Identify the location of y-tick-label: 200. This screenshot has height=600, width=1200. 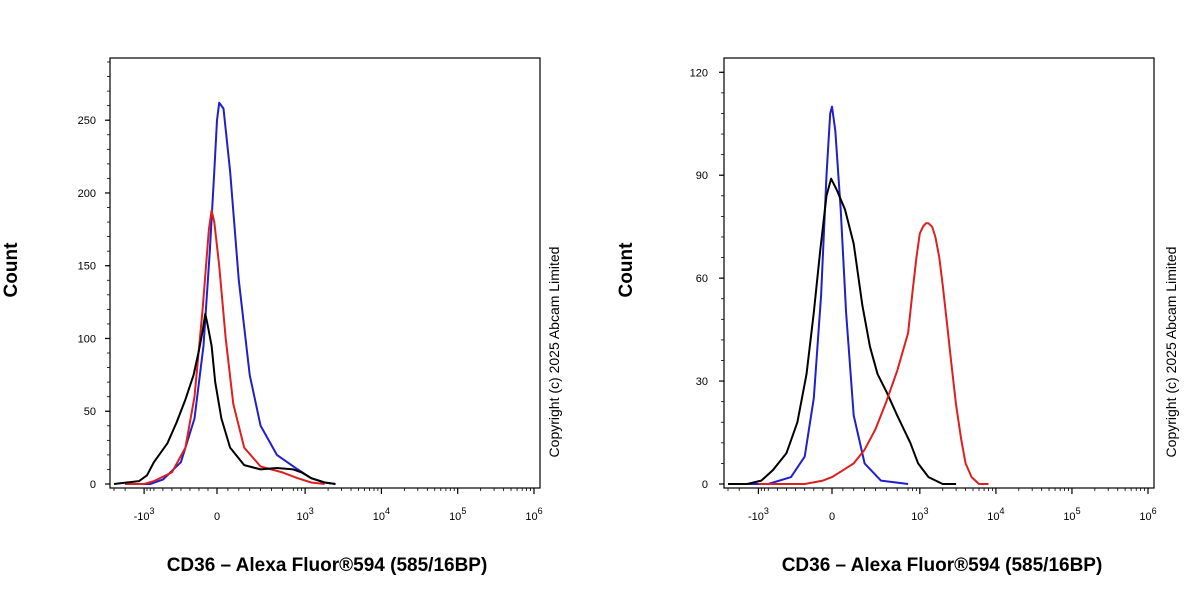
(87, 194).